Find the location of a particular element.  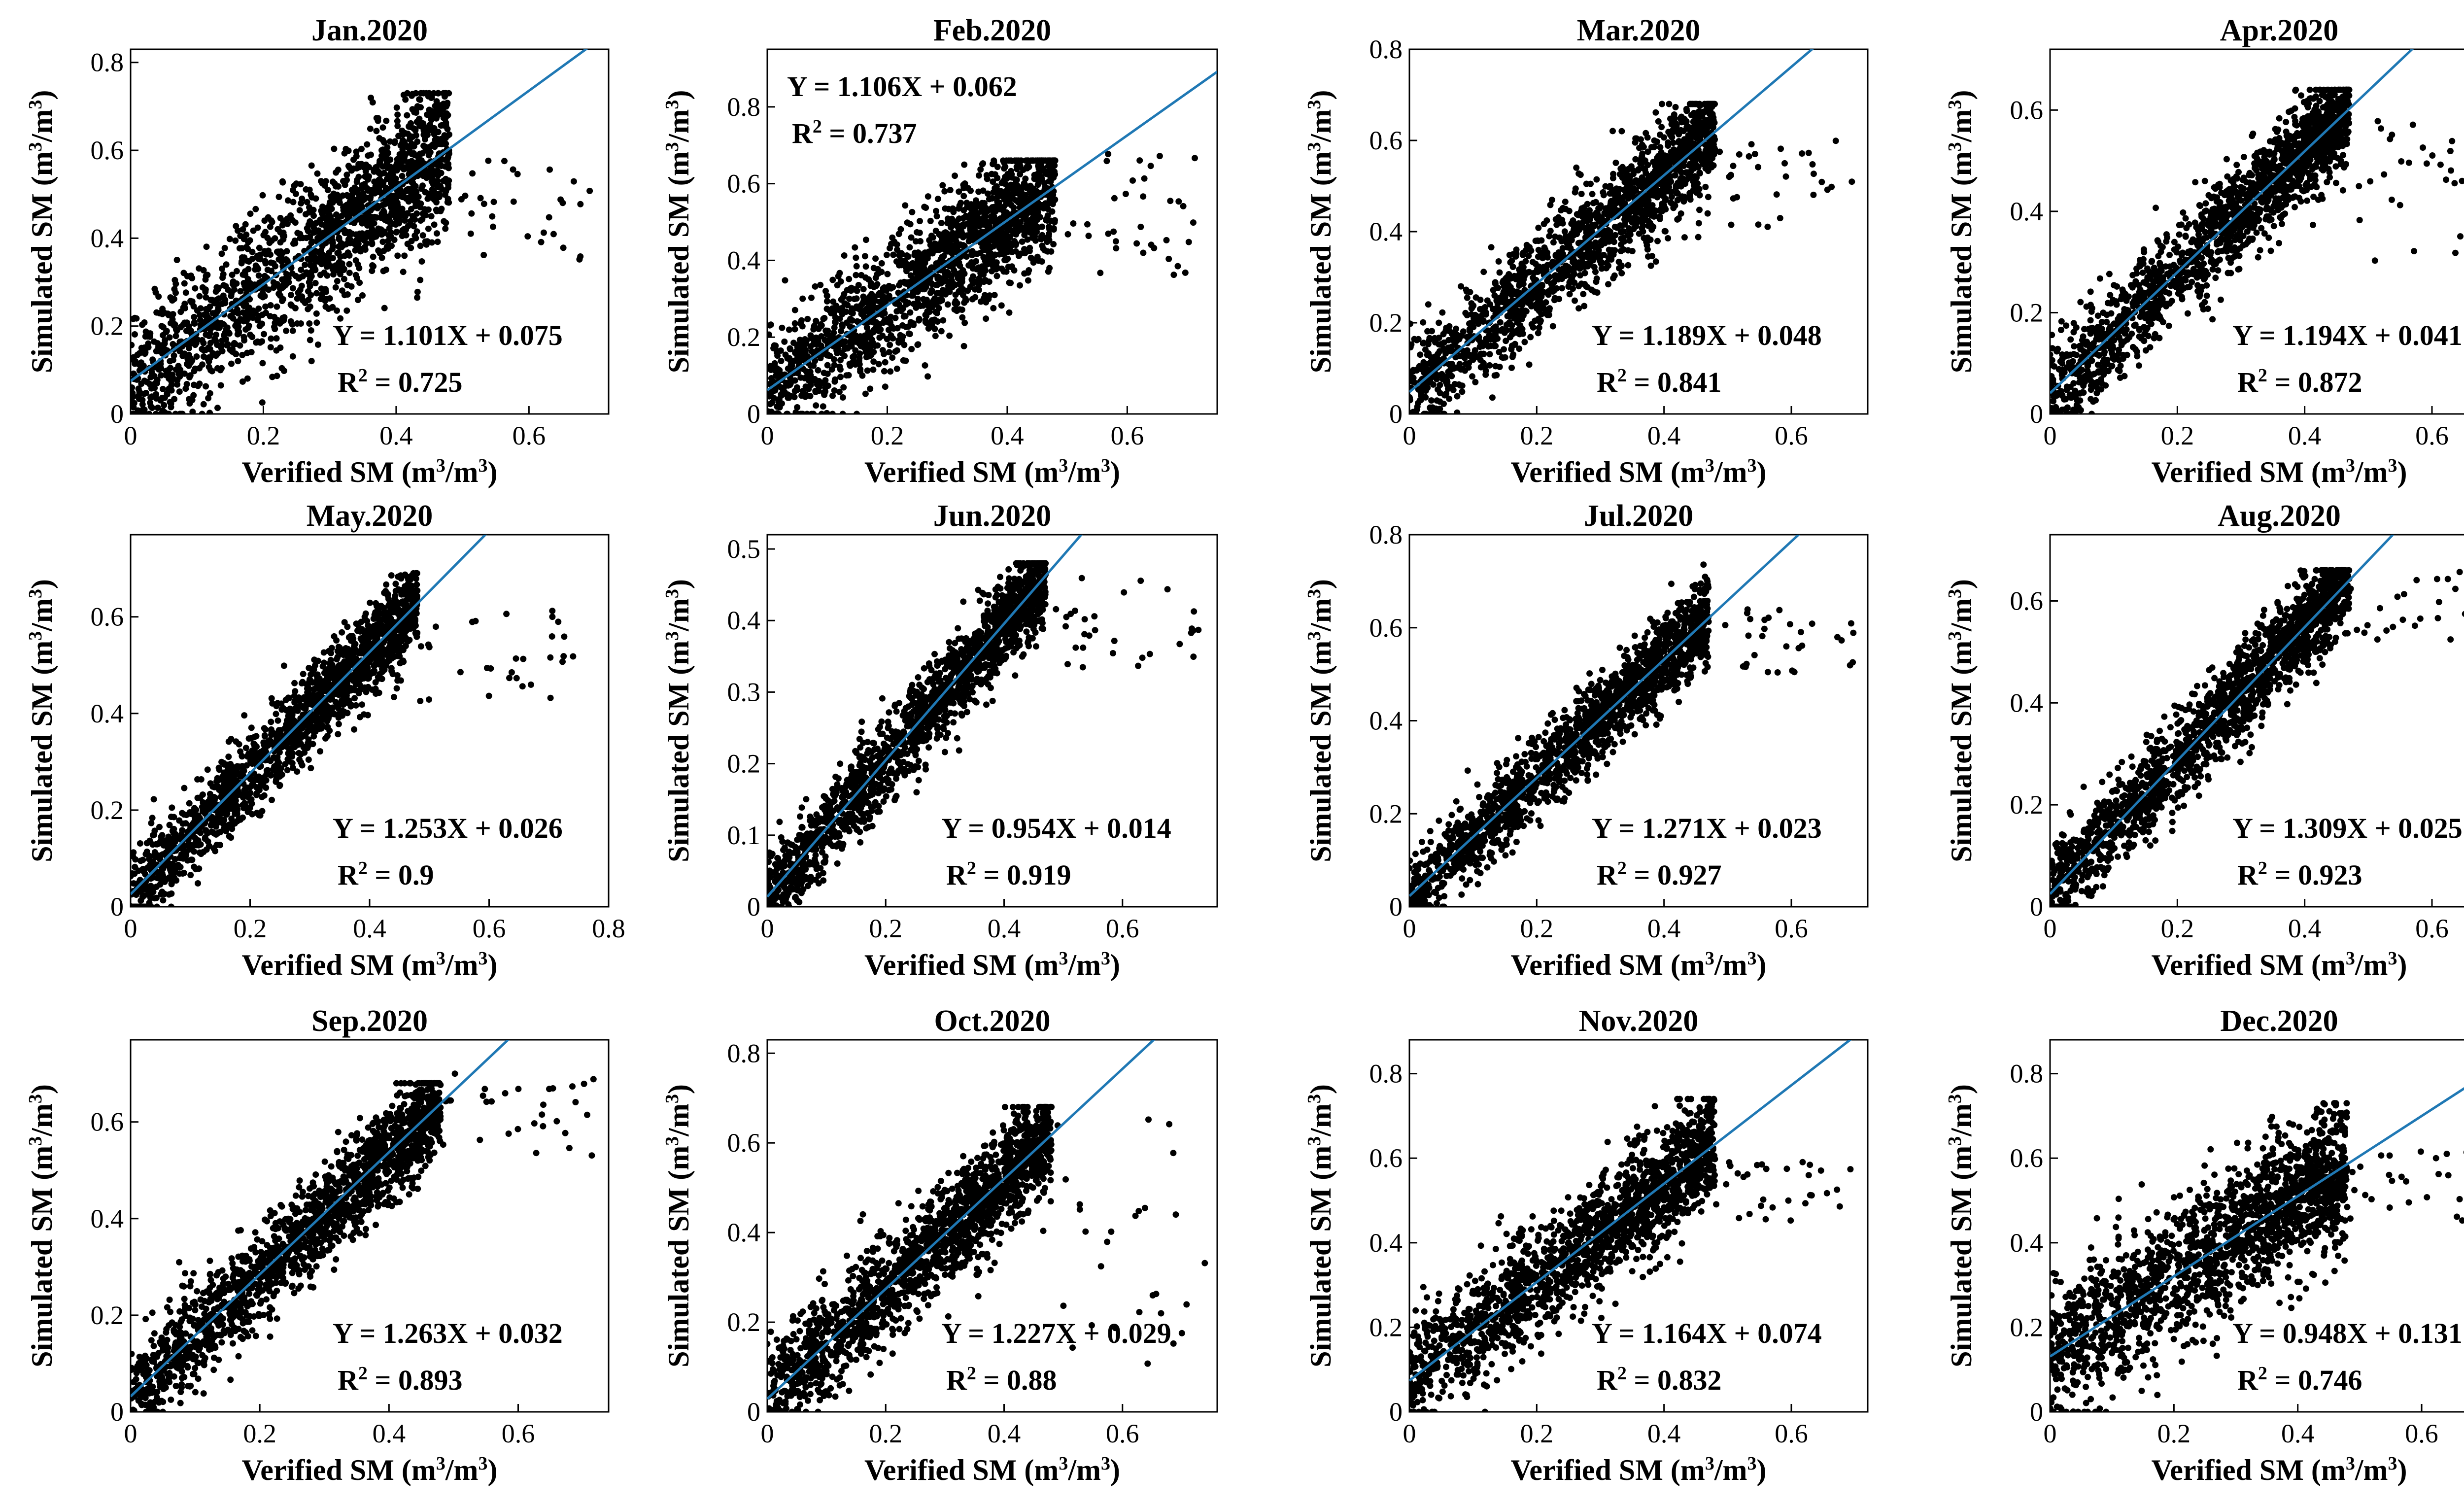

y-tick-label: 0.4 is located at coordinates (744, 260).